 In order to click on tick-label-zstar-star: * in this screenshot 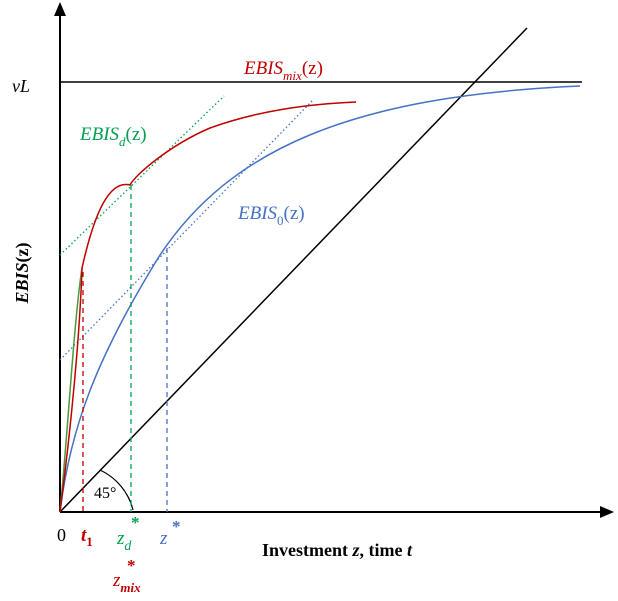, I will do `click(176, 526)`.